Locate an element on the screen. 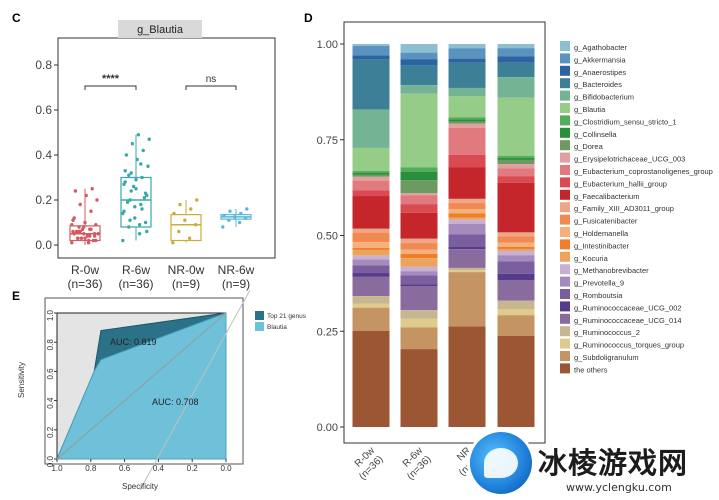 Image resolution: width=719 pixels, height=500 pixels. panel-label-d: D is located at coordinates (308, 18).